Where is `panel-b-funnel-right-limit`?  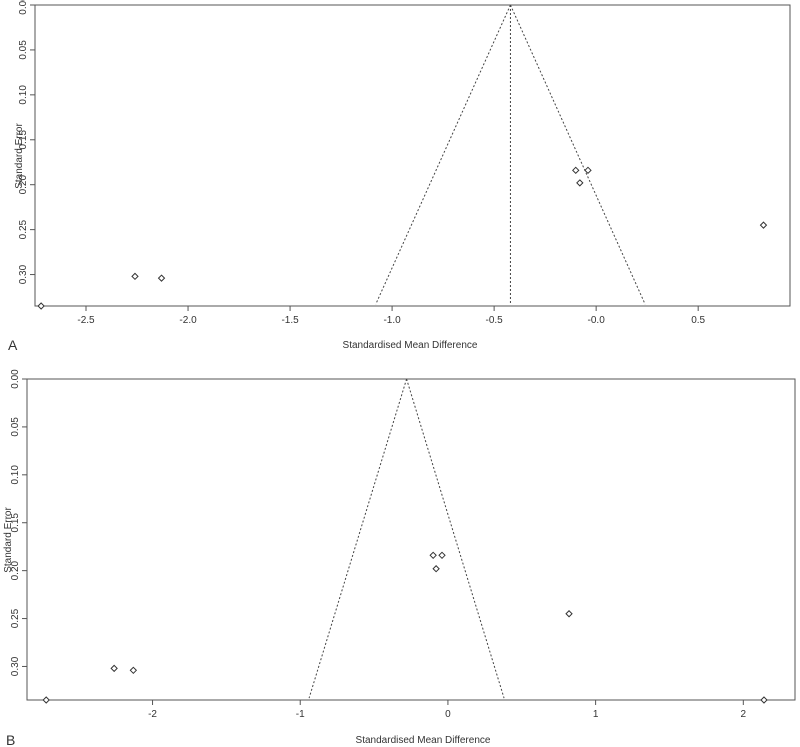
panel-b-funnel-right-limit is located at coordinates (455, 538).